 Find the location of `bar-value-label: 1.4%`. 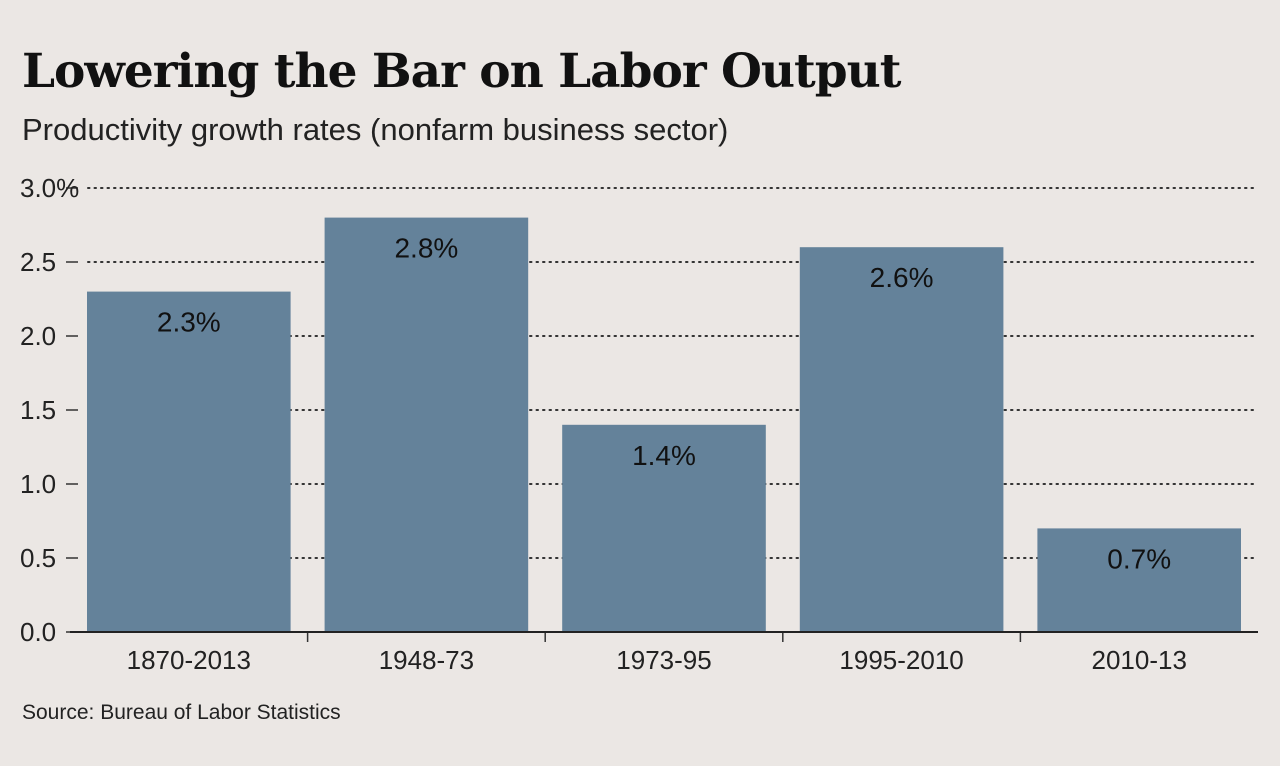

bar-value-label: 1.4% is located at coordinates (664, 455).